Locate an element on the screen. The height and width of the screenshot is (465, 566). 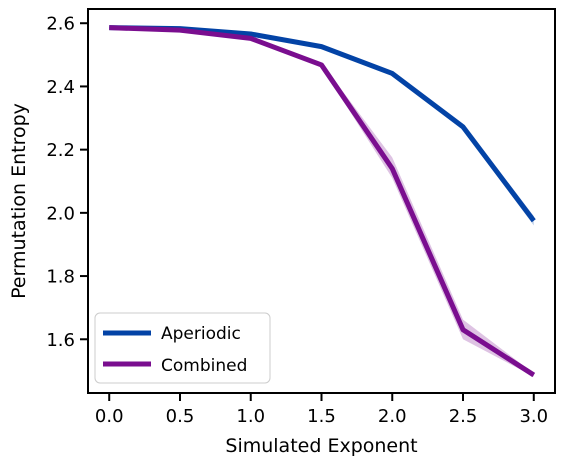
legend-label-aperiodic: Aperiodic is located at coordinates (201, 334).